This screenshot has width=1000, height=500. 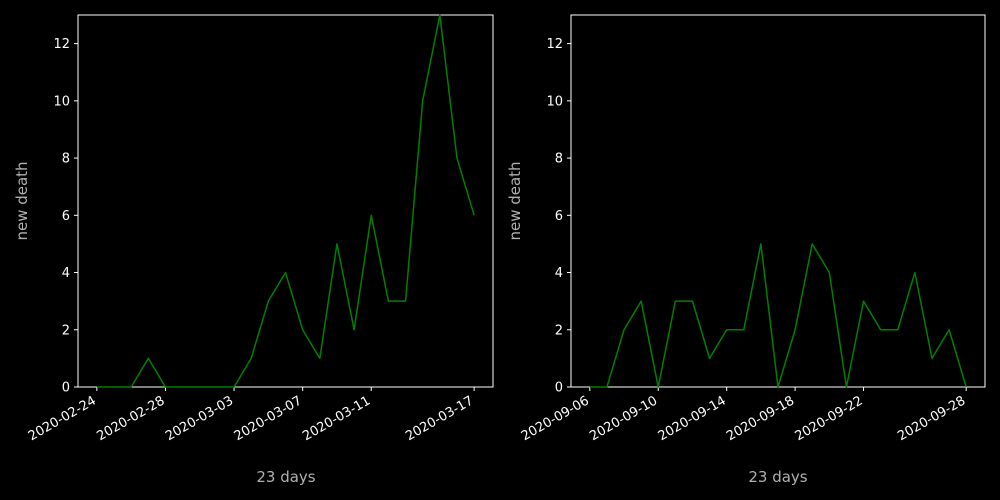 What do you see at coordinates (66, 159) in the screenshot?
I see `y-tick-label-left: 8` at bounding box center [66, 159].